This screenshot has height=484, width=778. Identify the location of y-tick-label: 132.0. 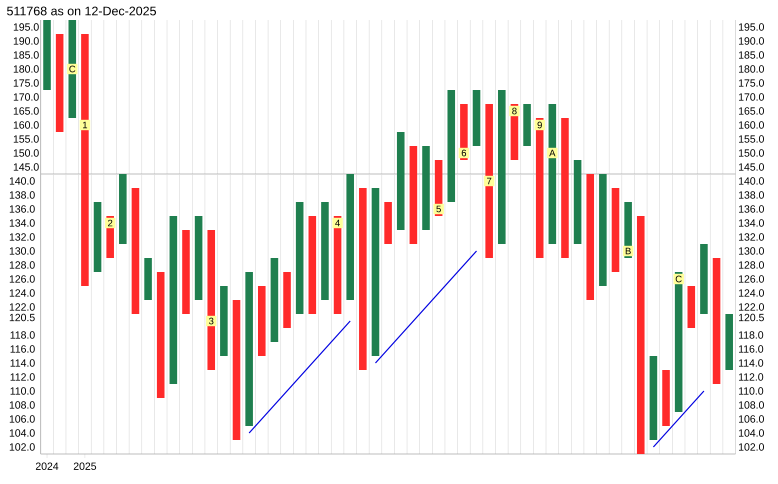
(22, 237).